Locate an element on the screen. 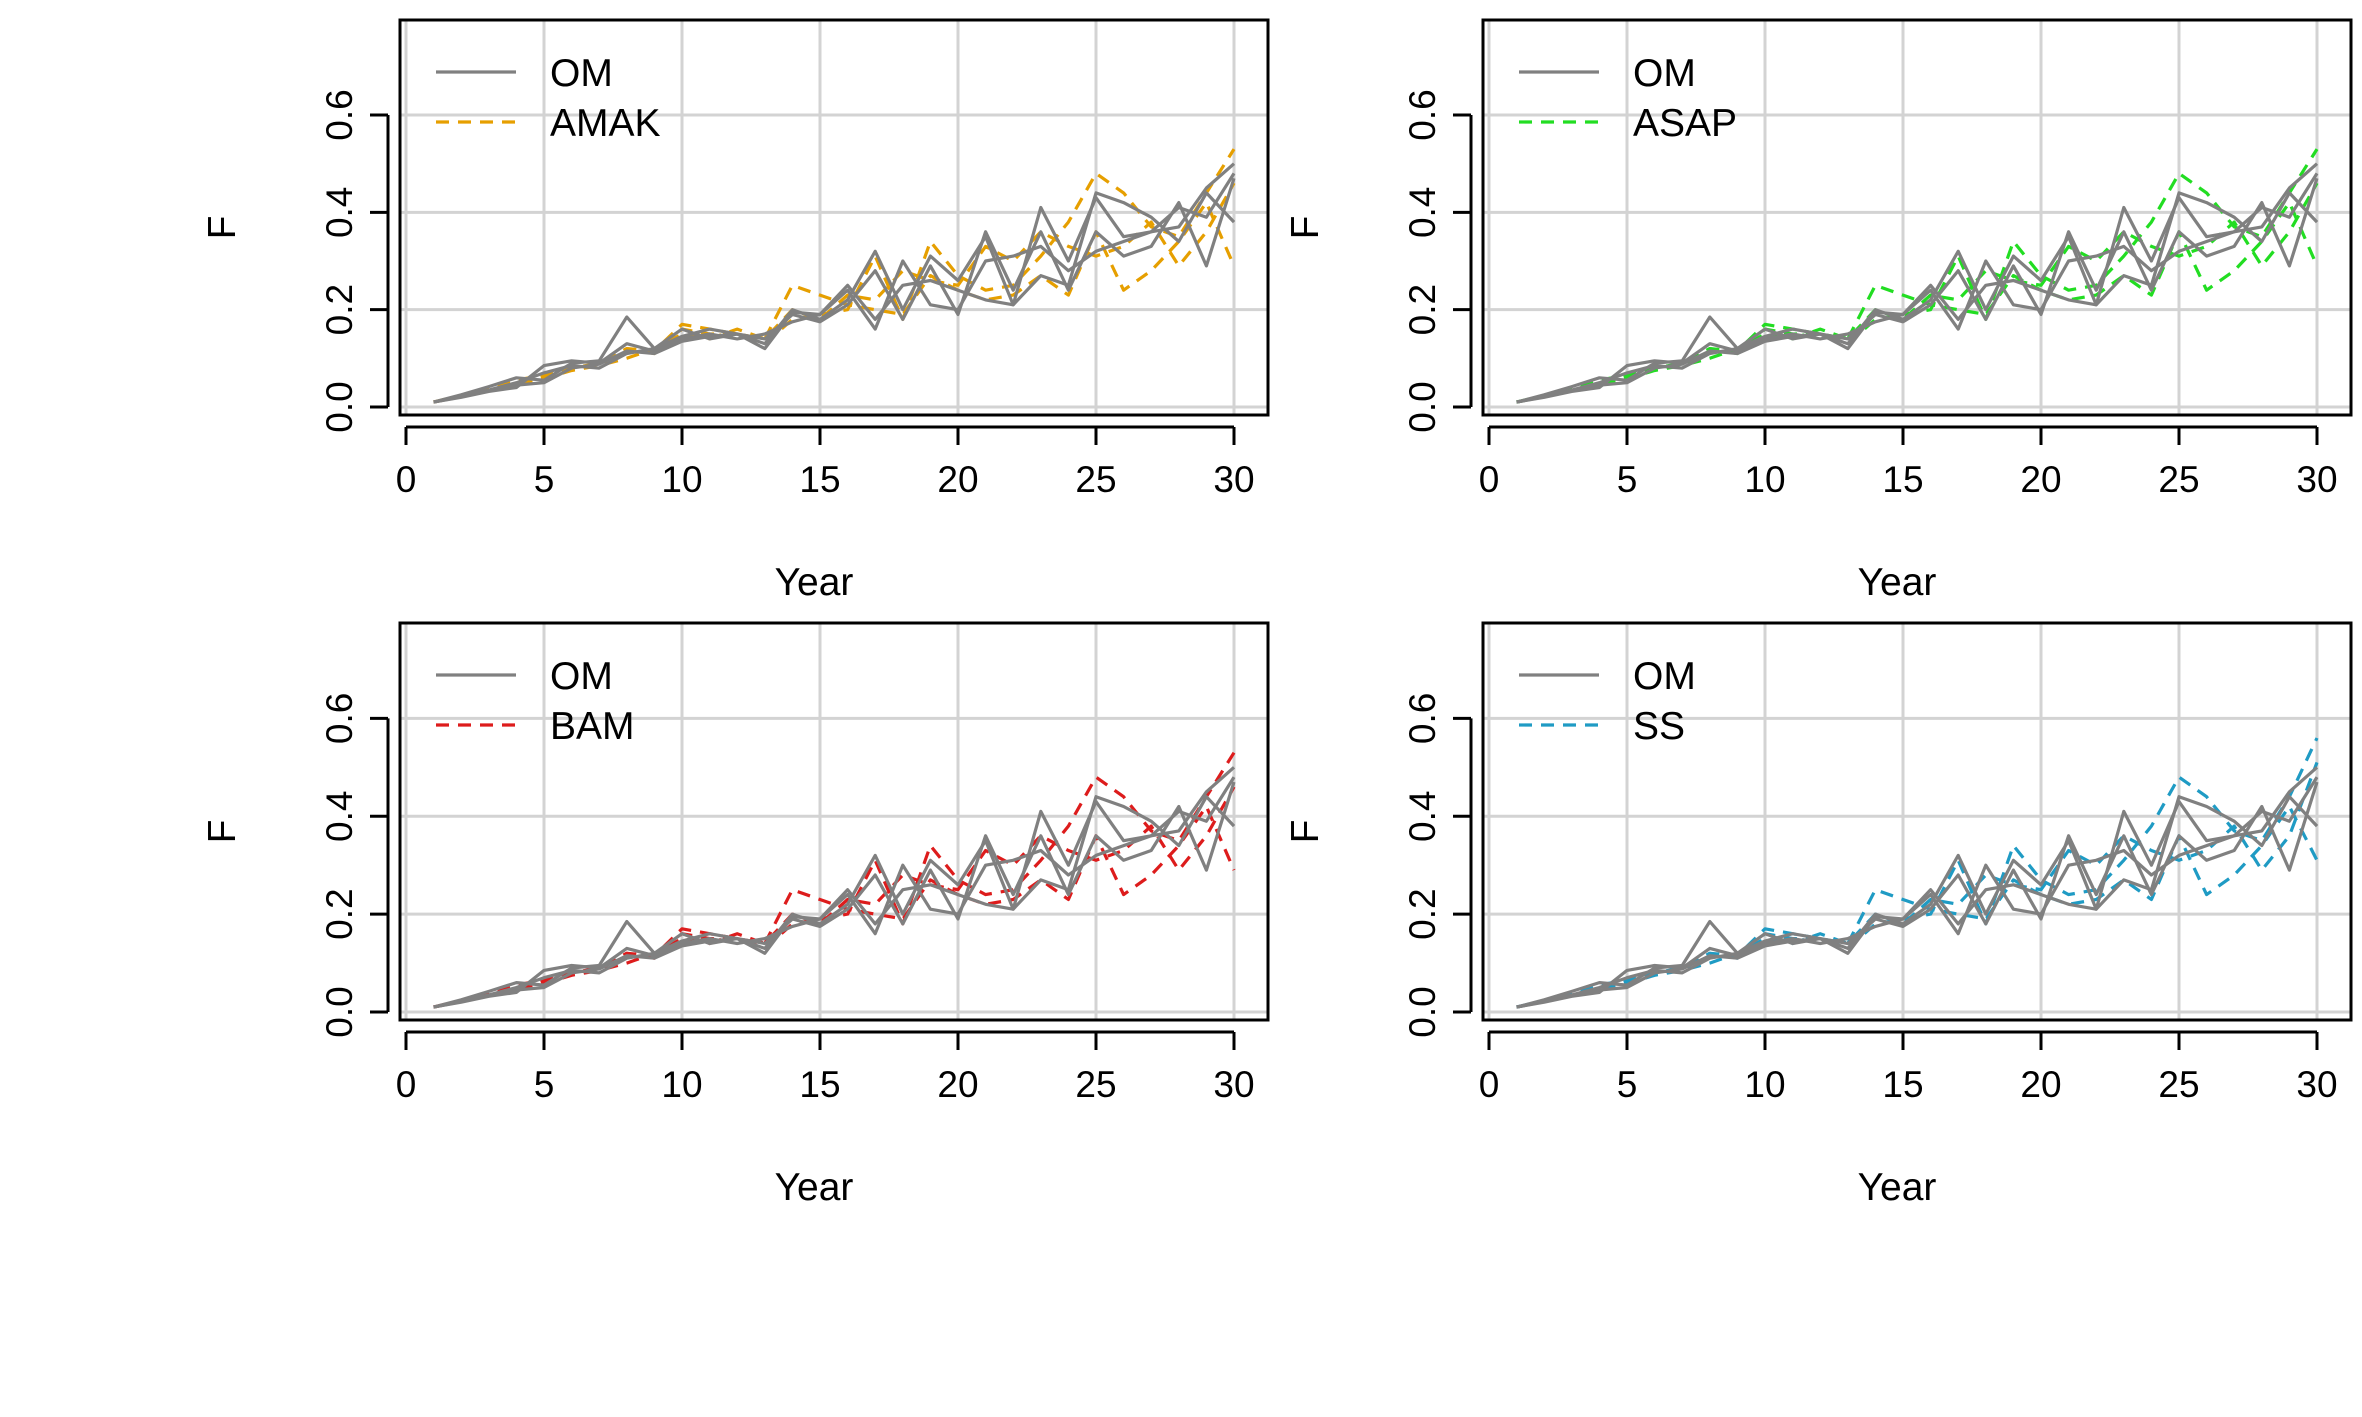 The height and width of the screenshot is (1417, 2362). legend-label-bam: BAM is located at coordinates (592, 726).